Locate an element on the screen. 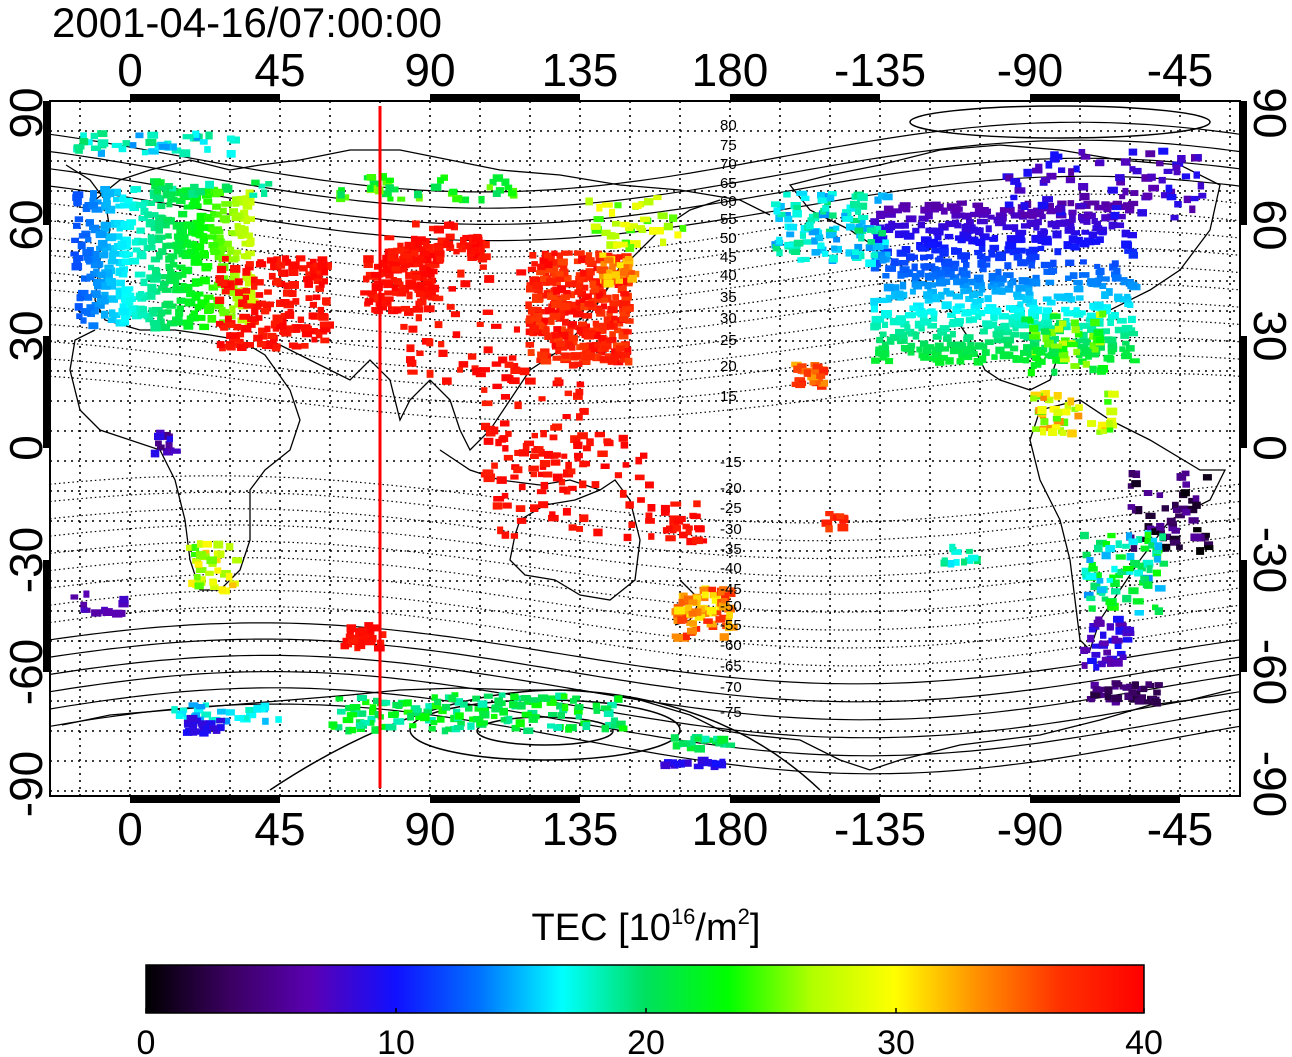 This screenshot has height=1057, width=1292. contour-label: -15 is located at coordinates (731, 462).